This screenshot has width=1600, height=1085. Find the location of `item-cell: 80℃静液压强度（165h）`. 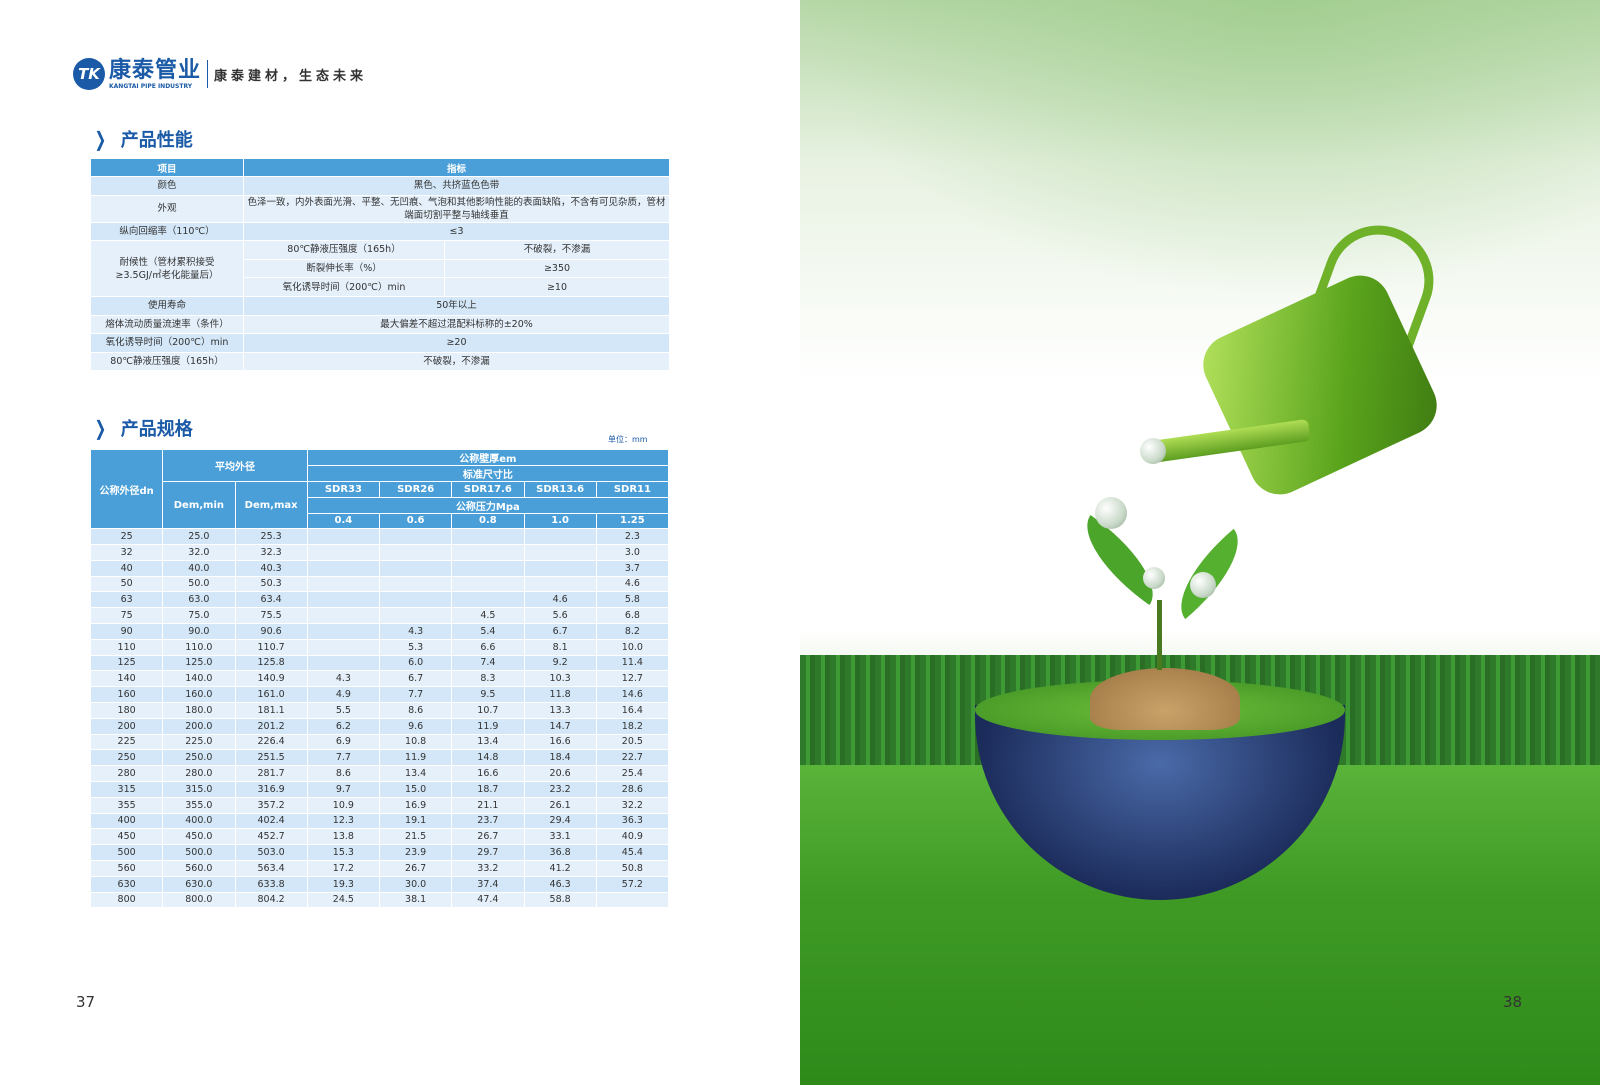

item-cell: 80℃静液压强度（165h） is located at coordinates (167, 361).